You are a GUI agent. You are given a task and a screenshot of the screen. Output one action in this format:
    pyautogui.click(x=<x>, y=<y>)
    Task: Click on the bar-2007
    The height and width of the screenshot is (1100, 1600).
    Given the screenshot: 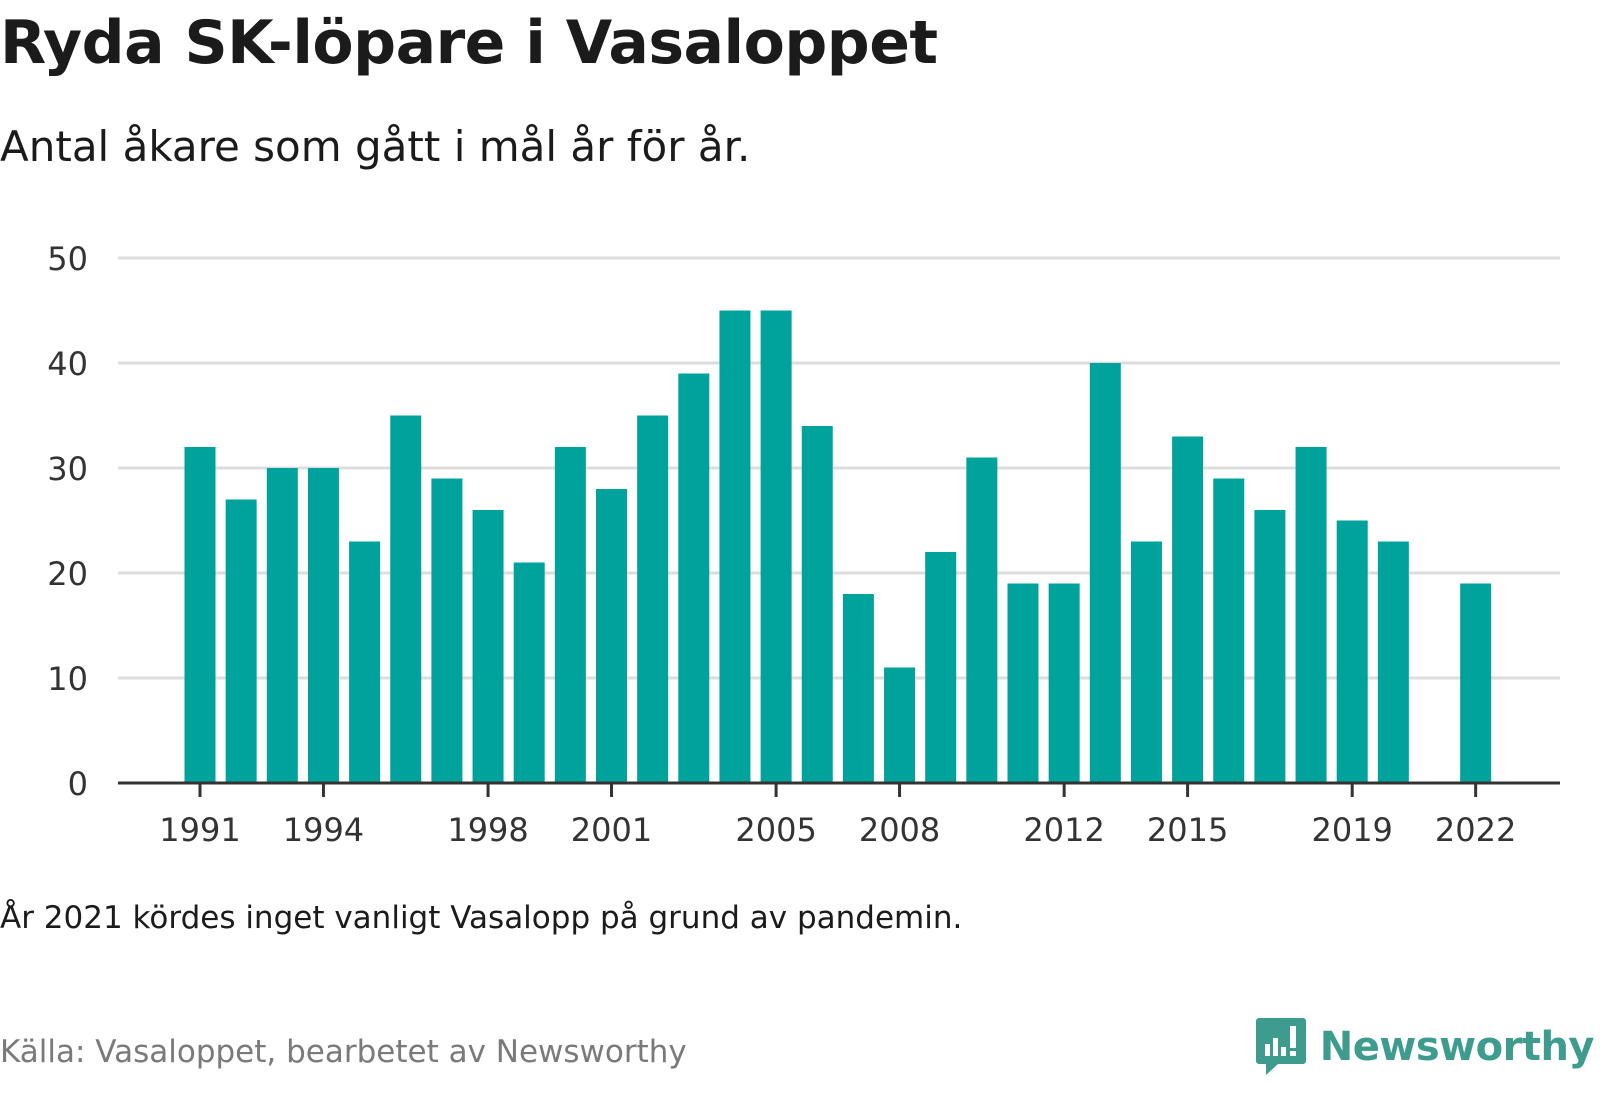 What is the action you would take?
    pyautogui.click(x=858, y=688)
    